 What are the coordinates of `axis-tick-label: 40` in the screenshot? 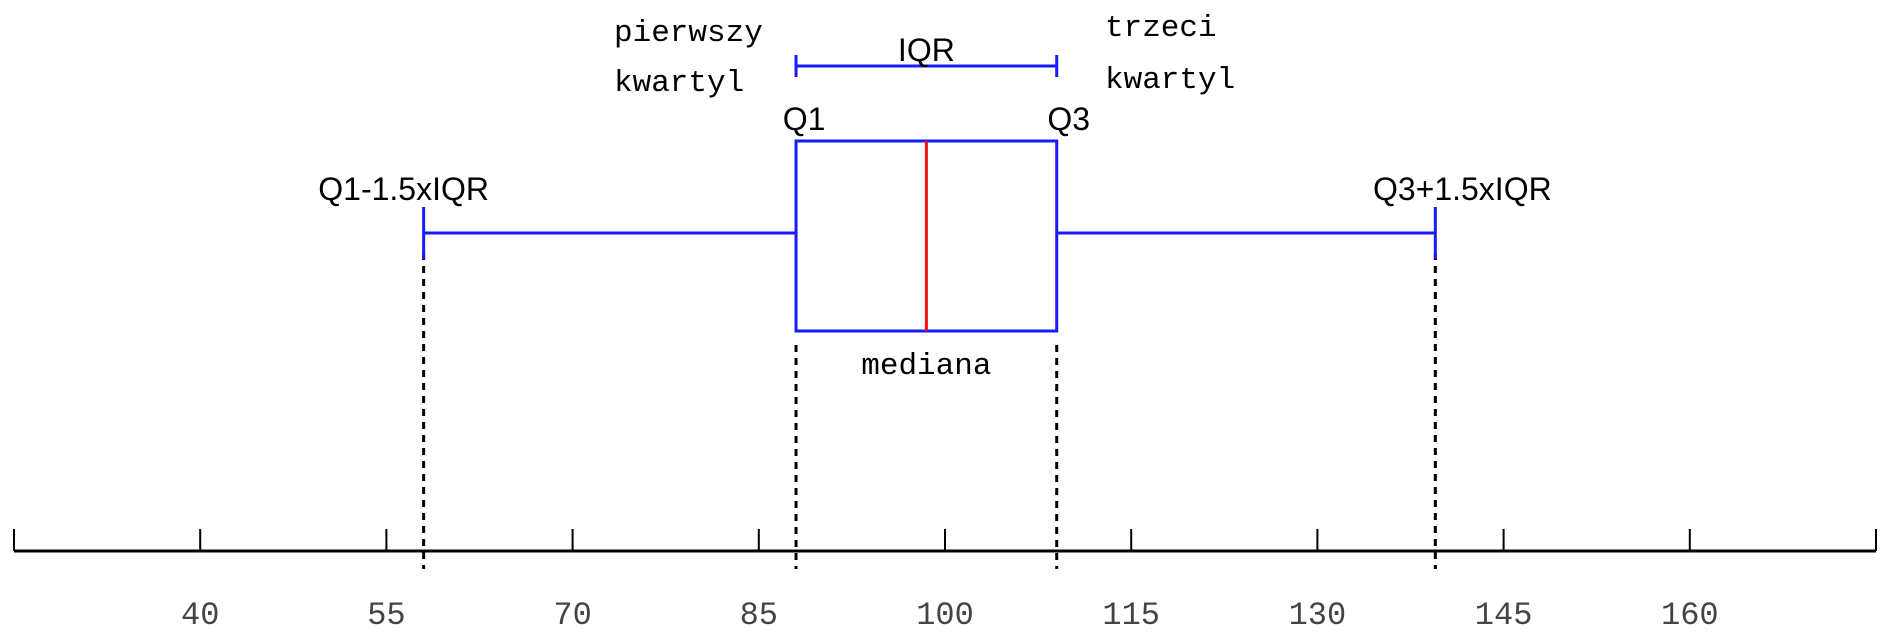 It's located at (200, 614).